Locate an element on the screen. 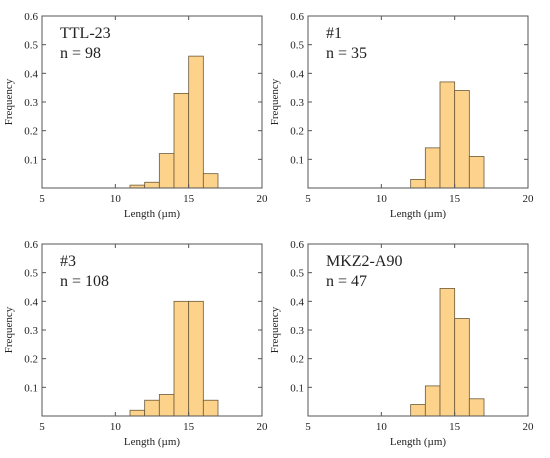 Image resolution: width=550 pixels, height=458 pixels. sample-count: n = 35 is located at coordinates (346, 53).